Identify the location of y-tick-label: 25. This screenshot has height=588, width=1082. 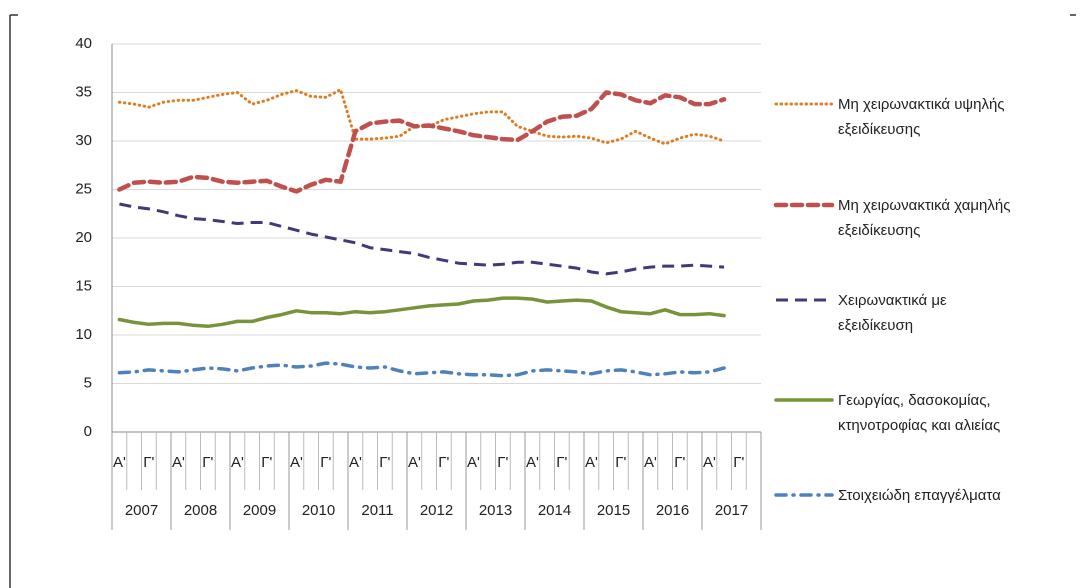
(83, 188).